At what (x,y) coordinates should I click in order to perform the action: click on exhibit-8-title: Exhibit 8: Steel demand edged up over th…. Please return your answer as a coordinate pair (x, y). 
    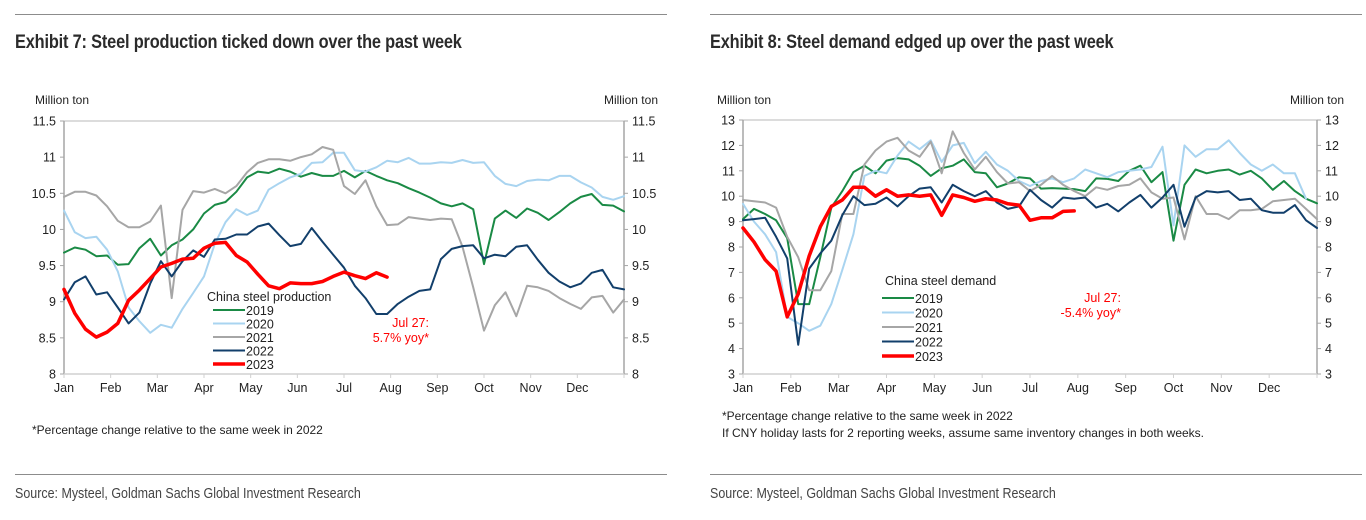
    Looking at the image, I should click on (912, 42).